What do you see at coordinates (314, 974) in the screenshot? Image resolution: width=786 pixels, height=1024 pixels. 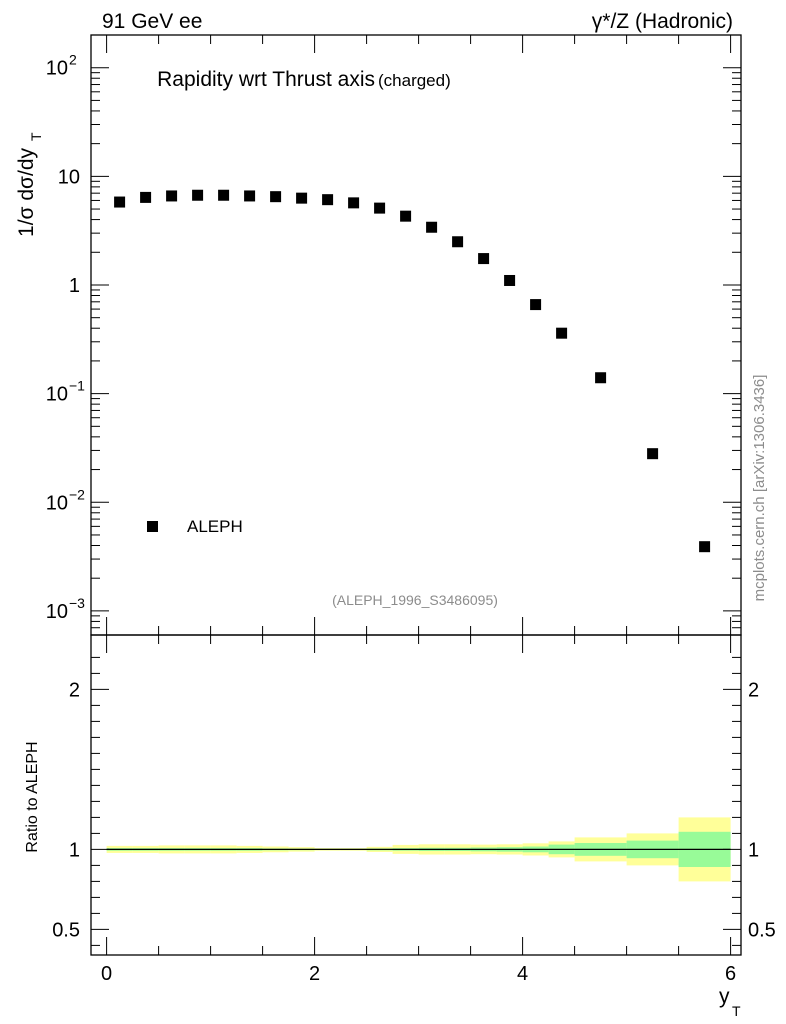 I see `ratio-xtick-label-1: 2` at bounding box center [314, 974].